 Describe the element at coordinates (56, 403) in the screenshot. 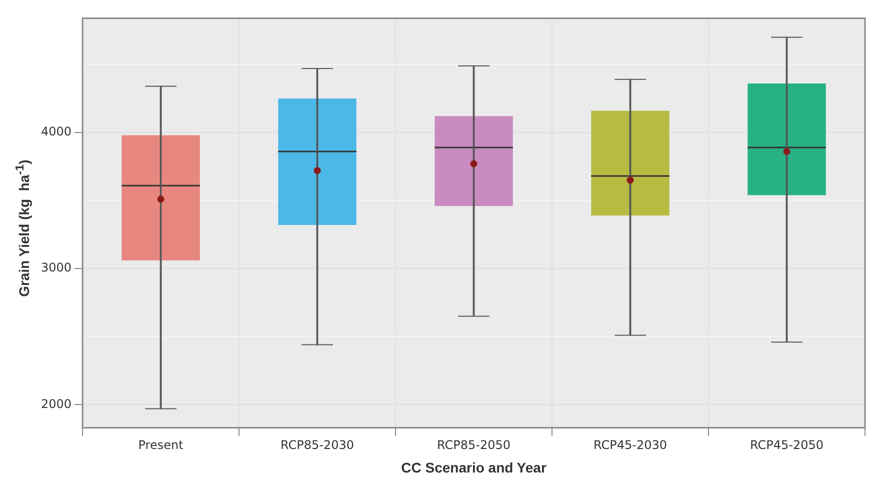

I see `y-tick-label: 2000` at that location.